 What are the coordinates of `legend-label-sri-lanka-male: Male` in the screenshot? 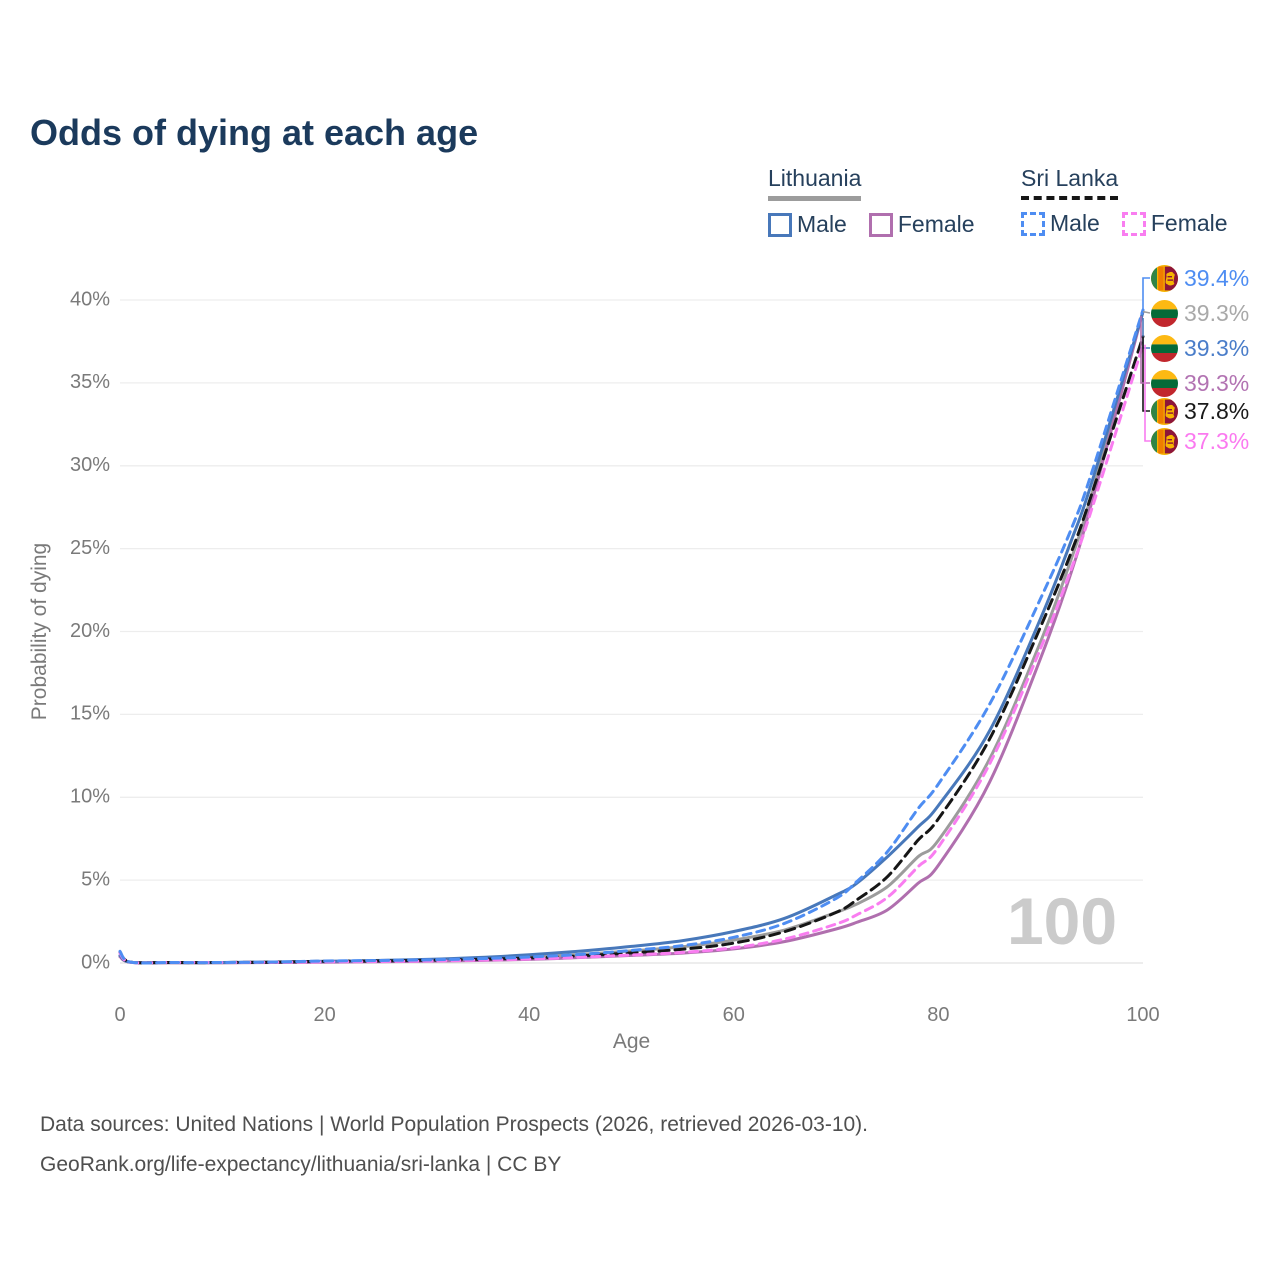 It's located at (1075, 223).